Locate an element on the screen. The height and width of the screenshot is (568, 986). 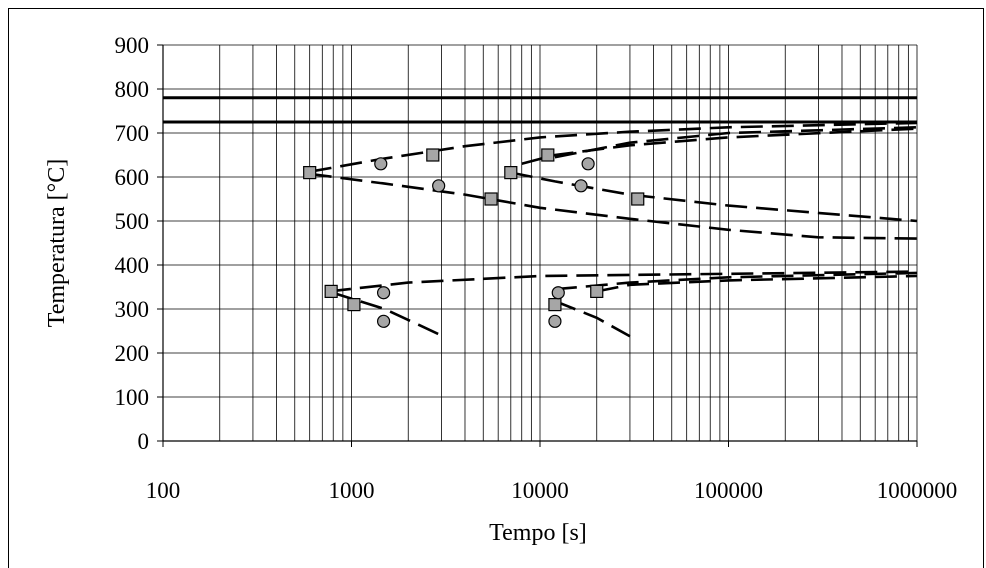
y-tick-label: 300 is located at coordinates (132, 309).